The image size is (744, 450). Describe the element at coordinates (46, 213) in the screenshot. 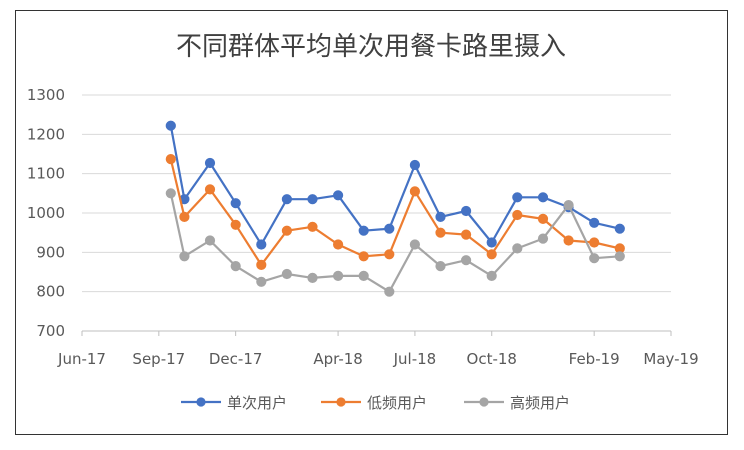

I see `y-tick-label: 1000` at that location.